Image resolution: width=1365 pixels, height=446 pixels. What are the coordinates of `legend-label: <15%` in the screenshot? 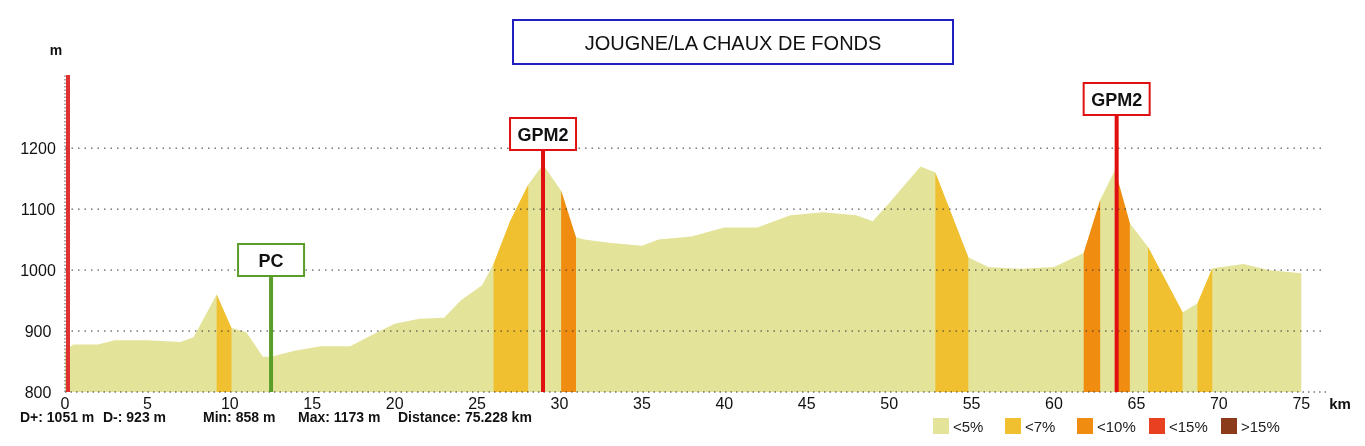 It's located at (1188, 426).